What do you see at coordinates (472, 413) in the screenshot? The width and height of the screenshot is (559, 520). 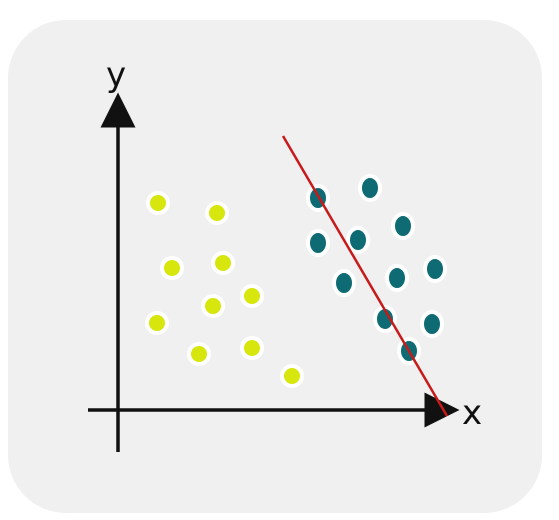 I see `x-axis-label: x` at bounding box center [472, 413].